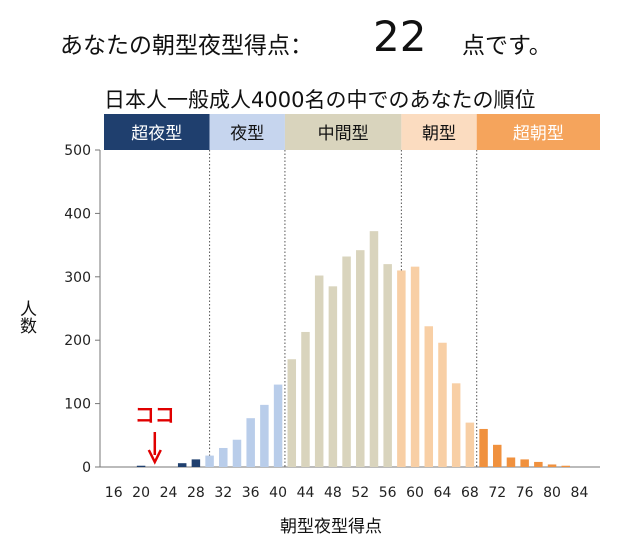 The image size is (640, 540). Describe the element at coordinates (333, 493) in the screenshot. I see `x-tick-label-48: 48` at that location.